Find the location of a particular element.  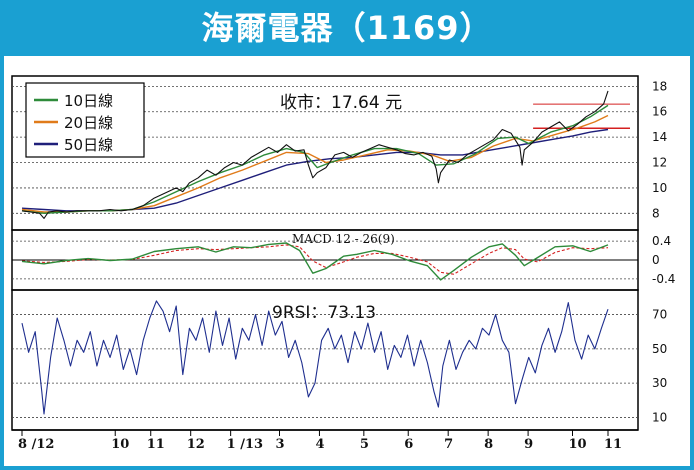

macd-ytick-0: 0.4 is located at coordinates (661, 241).